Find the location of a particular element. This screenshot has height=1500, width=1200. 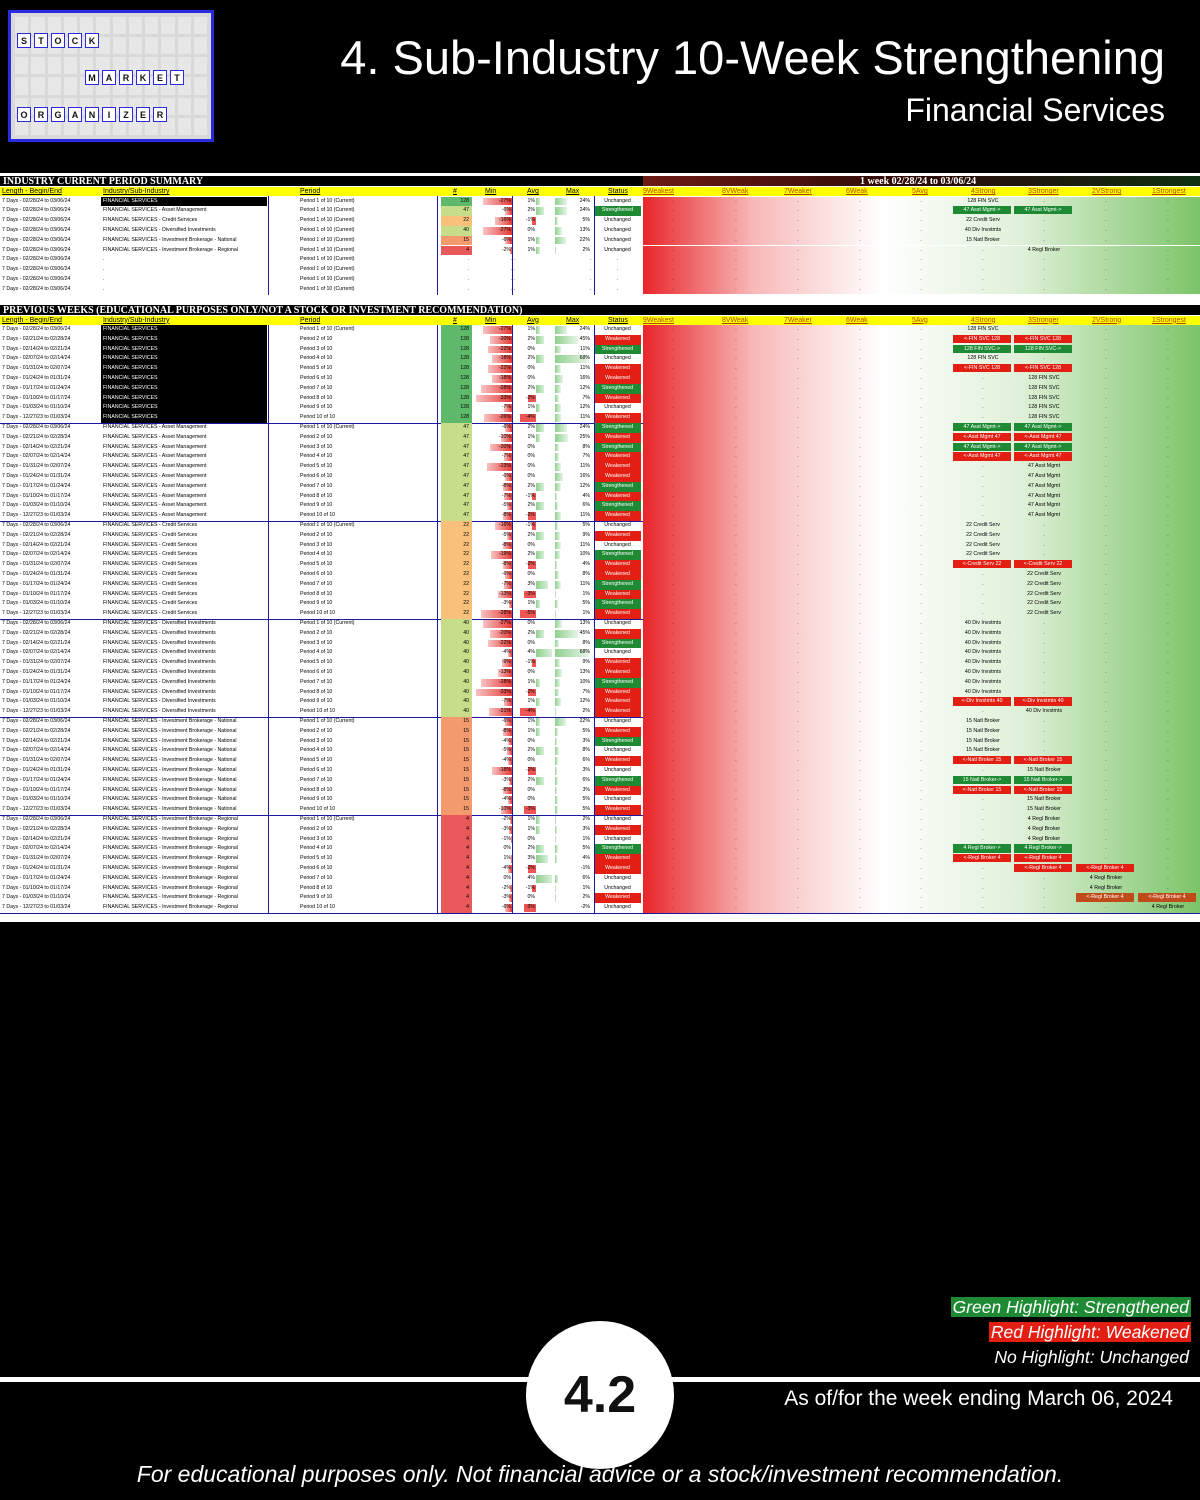

rank-label: 4 Regl Broker is located at coordinates (1044, 828).